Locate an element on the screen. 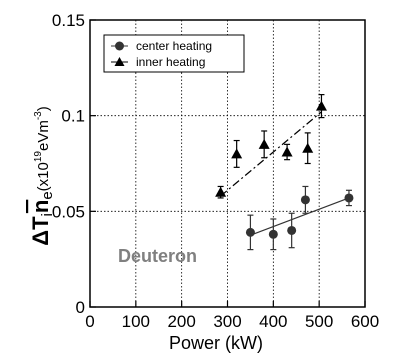 The image size is (412, 354). x-tick-label: 100 is located at coordinates (136, 321).